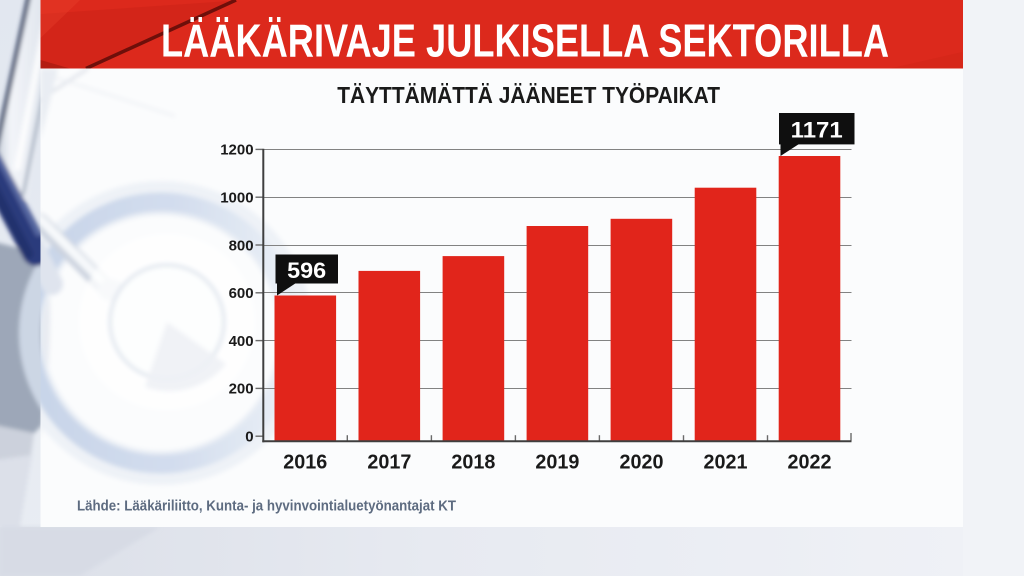 The width and height of the screenshot is (1024, 576). What do you see at coordinates (306, 270) in the screenshot?
I see `svg-text: 596` at bounding box center [306, 270].